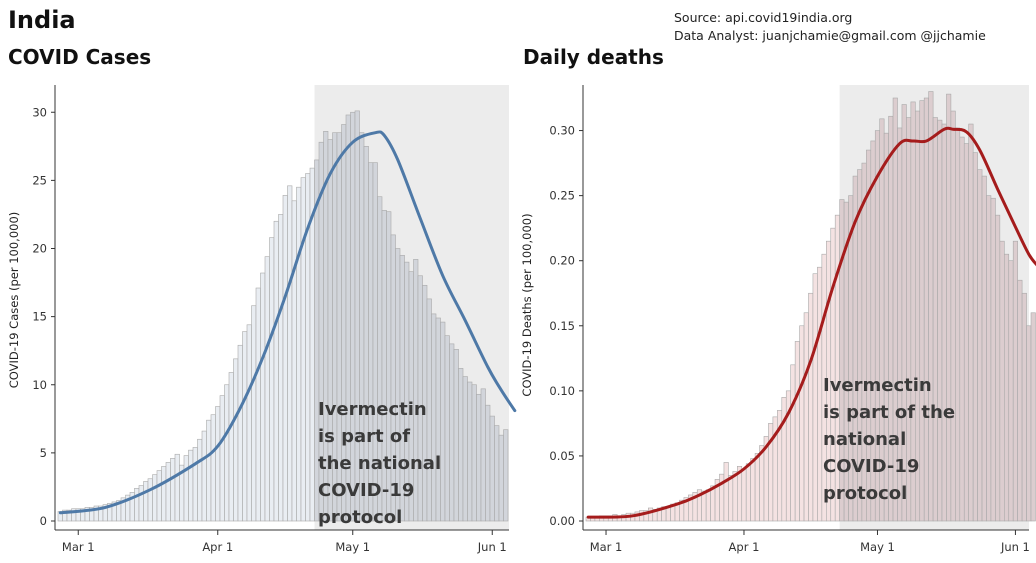 The width and height of the screenshot is (1036, 563). What do you see at coordinates (39, 112) in the screenshot?
I see `cases-y-tick-label: 30` at bounding box center [39, 112].